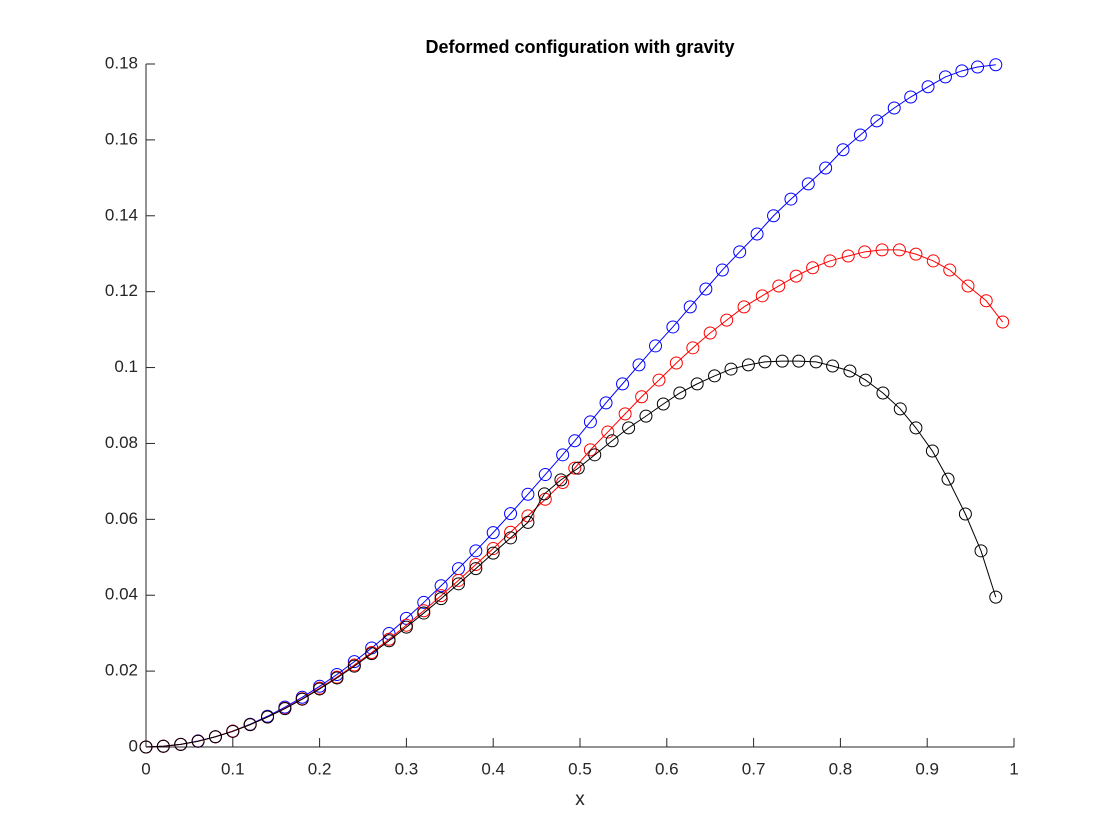  I want to click on x-tick-label: 0.8, so click(841, 768).